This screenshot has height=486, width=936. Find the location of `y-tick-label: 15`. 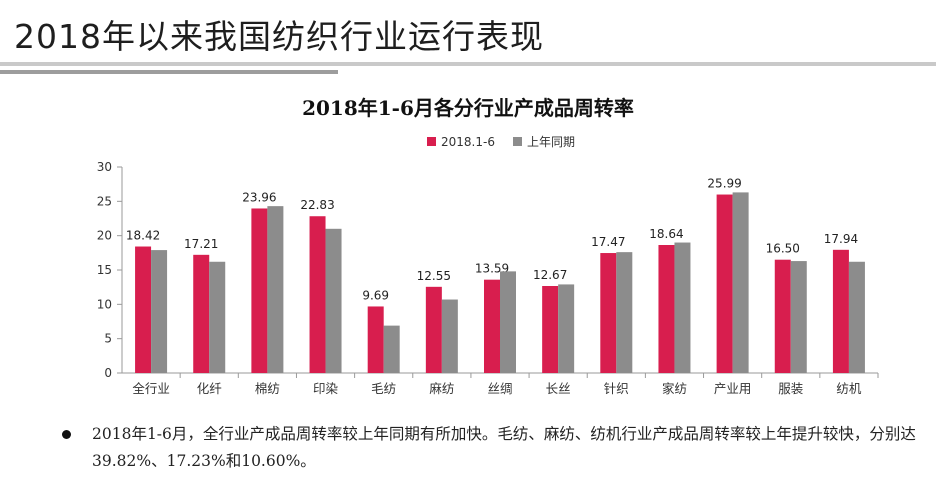

y-tick-label: 15 is located at coordinates (104, 270).